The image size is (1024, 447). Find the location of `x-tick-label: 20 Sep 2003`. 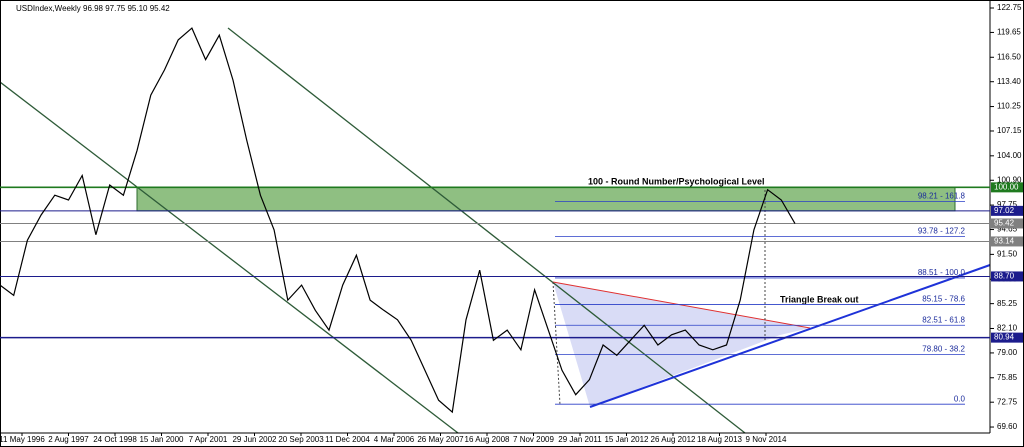

x-tick-label: 20 Sep 2003 is located at coordinates (301, 439).